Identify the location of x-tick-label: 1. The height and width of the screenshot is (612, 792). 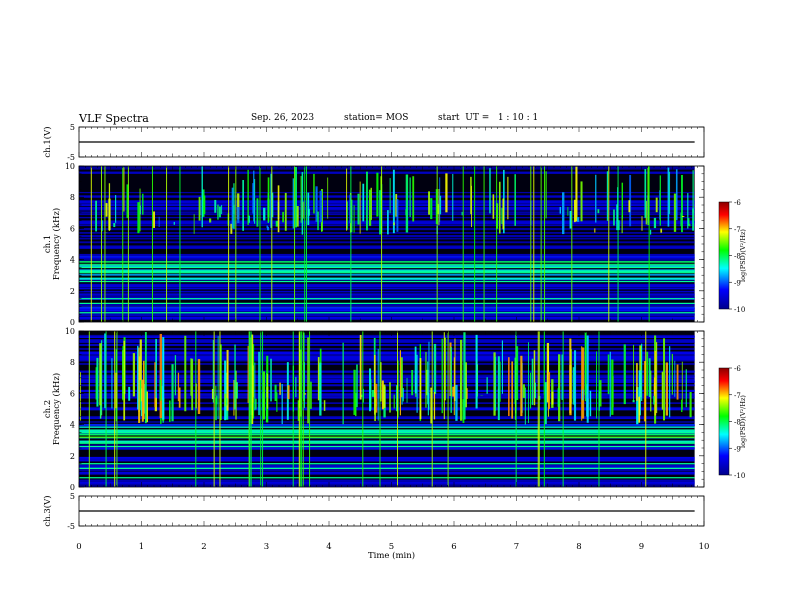
(141, 547).